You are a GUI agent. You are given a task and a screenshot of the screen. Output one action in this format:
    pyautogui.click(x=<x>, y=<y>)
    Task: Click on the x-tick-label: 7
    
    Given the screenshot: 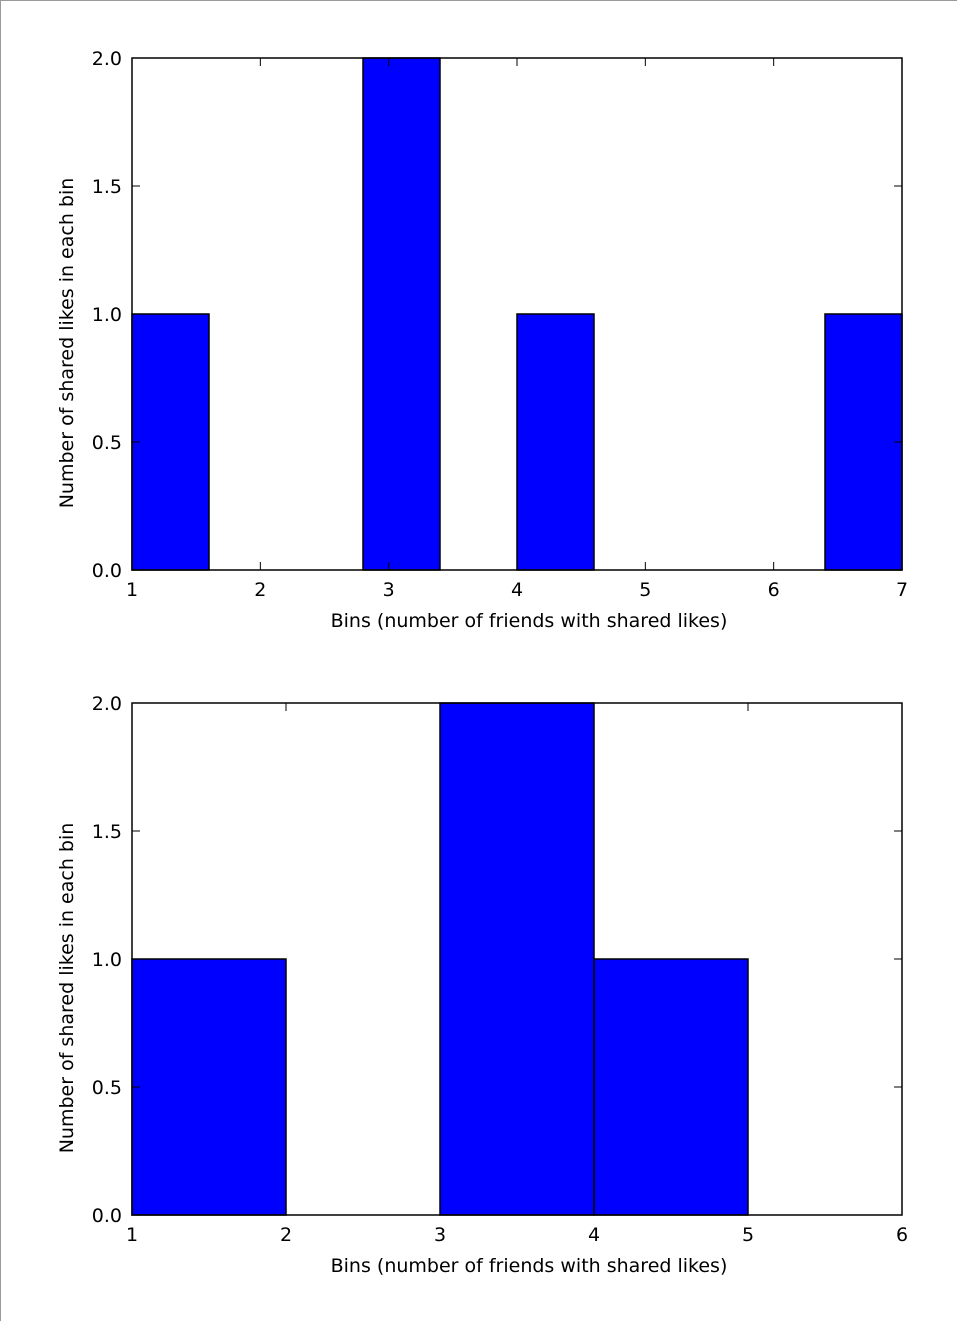 What is the action you would take?
    pyautogui.click(x=902, y=590)
    